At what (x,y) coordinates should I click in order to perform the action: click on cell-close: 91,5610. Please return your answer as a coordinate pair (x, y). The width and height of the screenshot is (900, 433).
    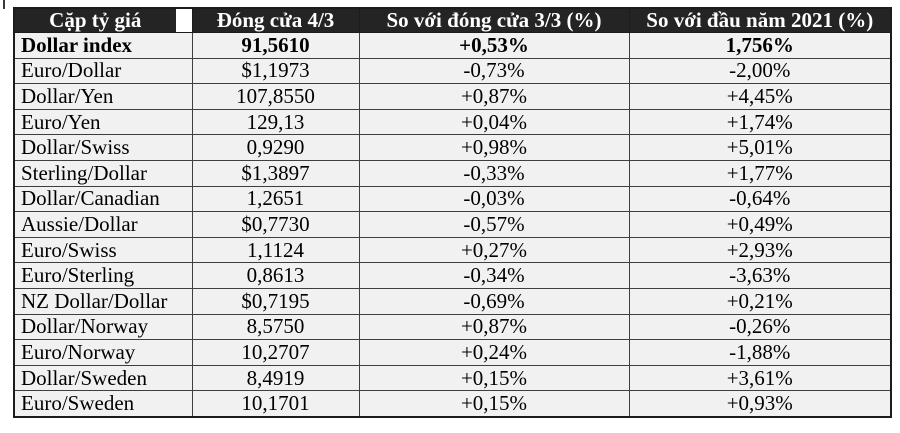
    Looking at the image, I should click on (275, 45).